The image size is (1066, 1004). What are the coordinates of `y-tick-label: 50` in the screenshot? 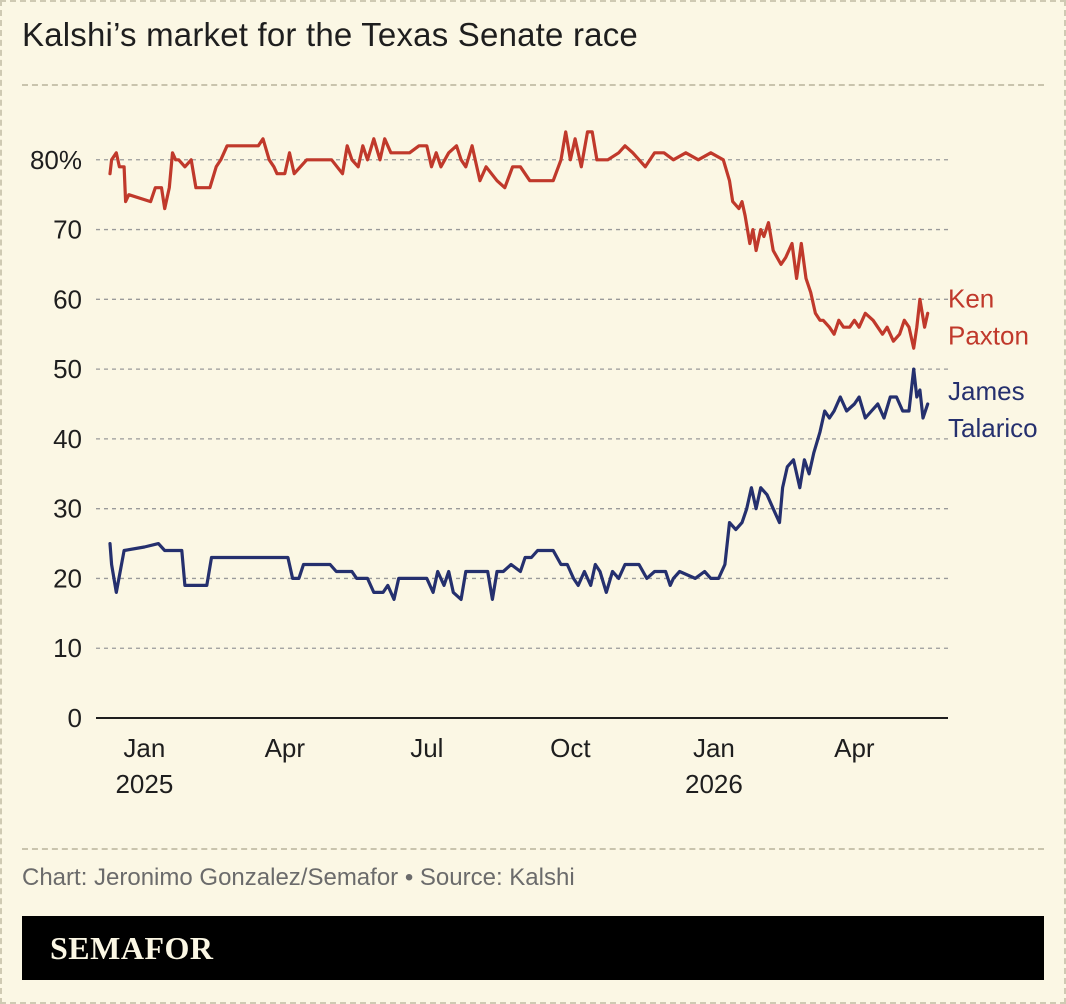 It's located at (67, 369).